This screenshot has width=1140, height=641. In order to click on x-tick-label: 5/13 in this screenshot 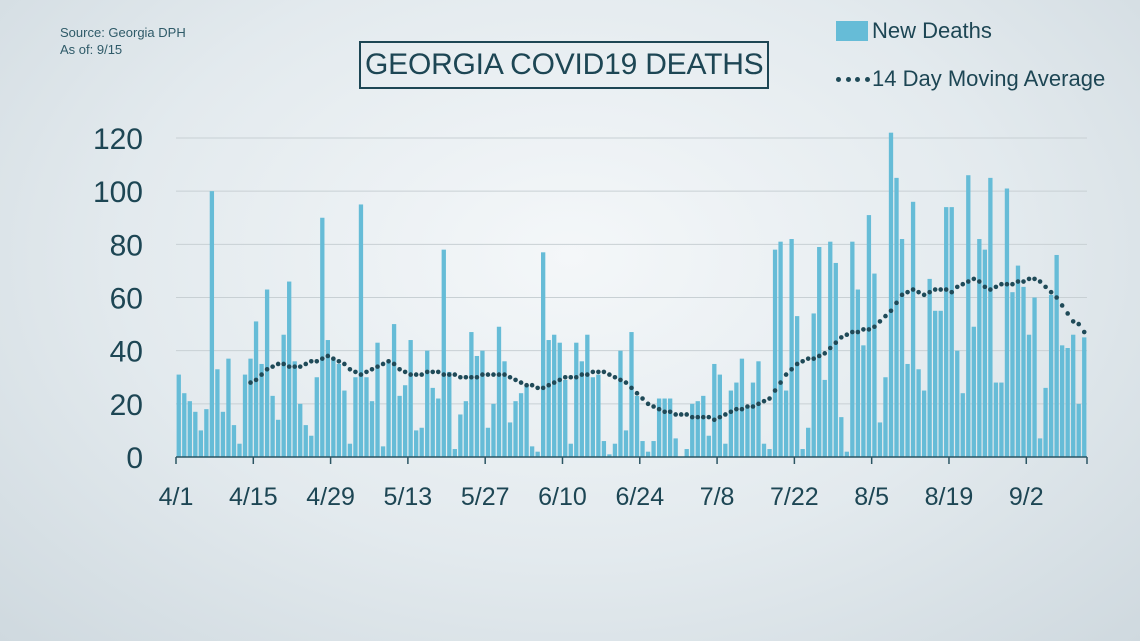, I will do `click(408, 497)`.